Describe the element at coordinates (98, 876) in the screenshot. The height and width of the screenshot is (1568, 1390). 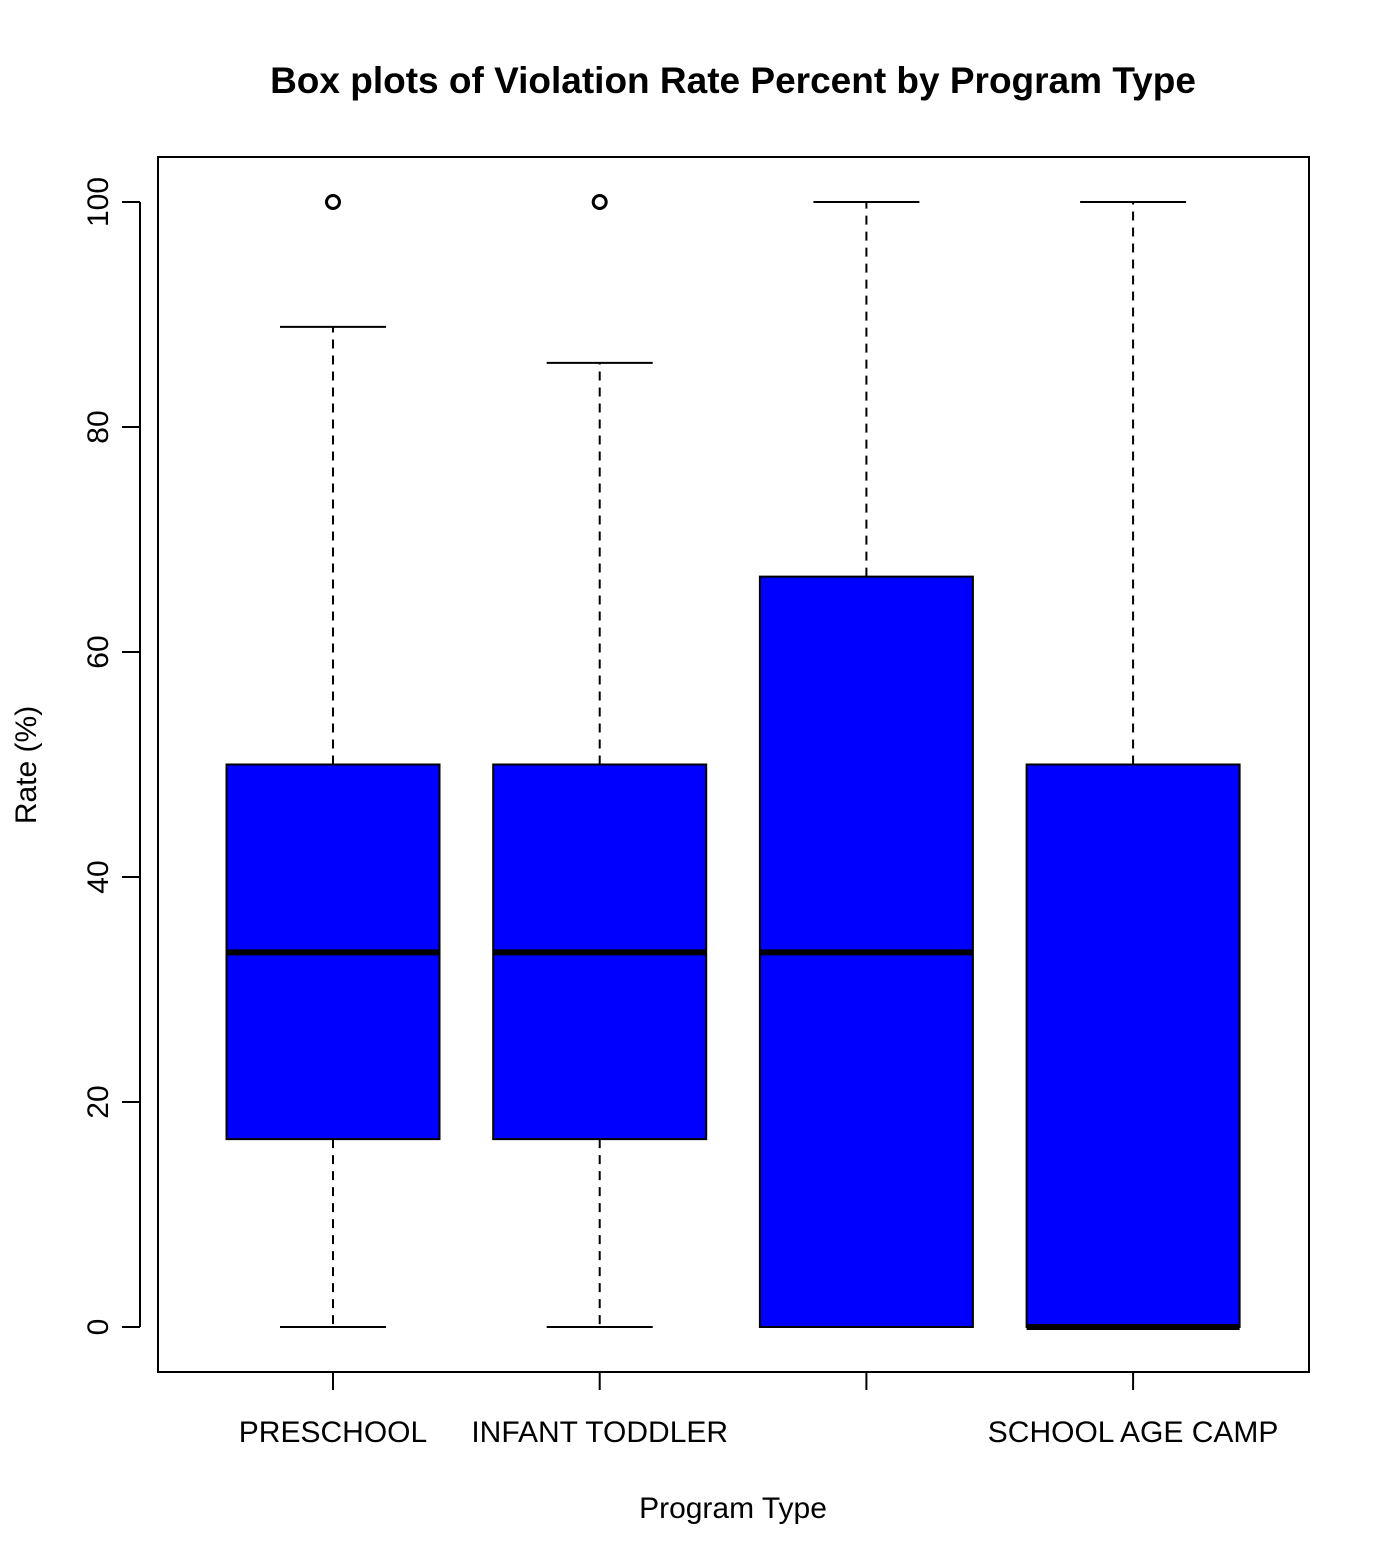
I see `y-tick-label: 40` at that location.